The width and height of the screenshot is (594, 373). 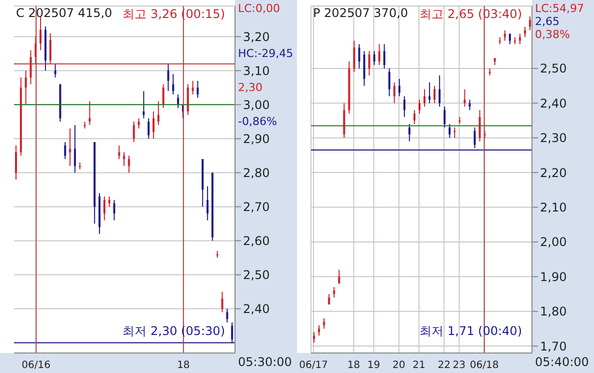 I want to click on x-tick-label: 20, so click(x=399, y=366).